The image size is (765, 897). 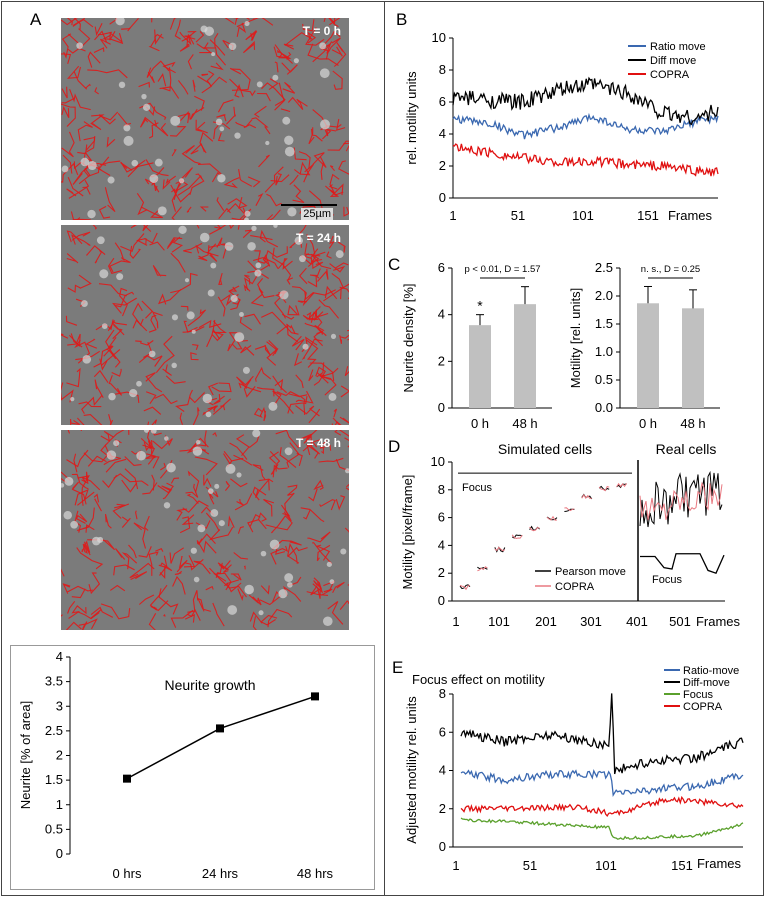 What do you see at coordinates (402, 19) in the screenshot?
I see `panel-label-b: B` at bounding box center [402, 19].